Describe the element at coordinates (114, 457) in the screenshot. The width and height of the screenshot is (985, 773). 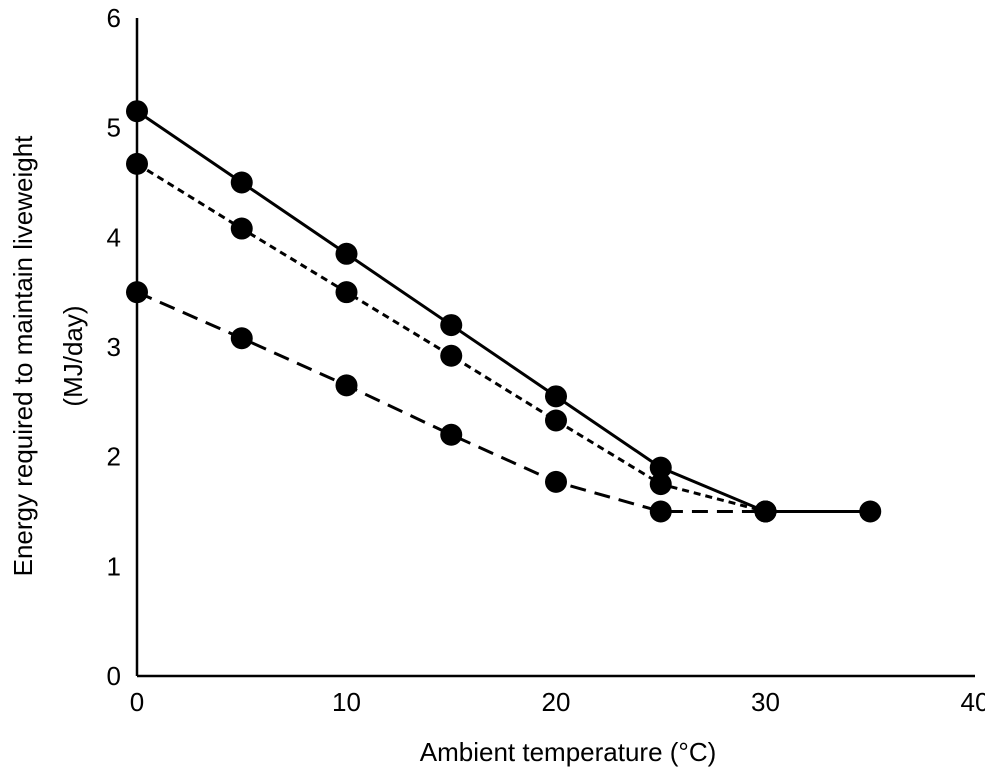
I see `y-tick-label: 2` at that location.